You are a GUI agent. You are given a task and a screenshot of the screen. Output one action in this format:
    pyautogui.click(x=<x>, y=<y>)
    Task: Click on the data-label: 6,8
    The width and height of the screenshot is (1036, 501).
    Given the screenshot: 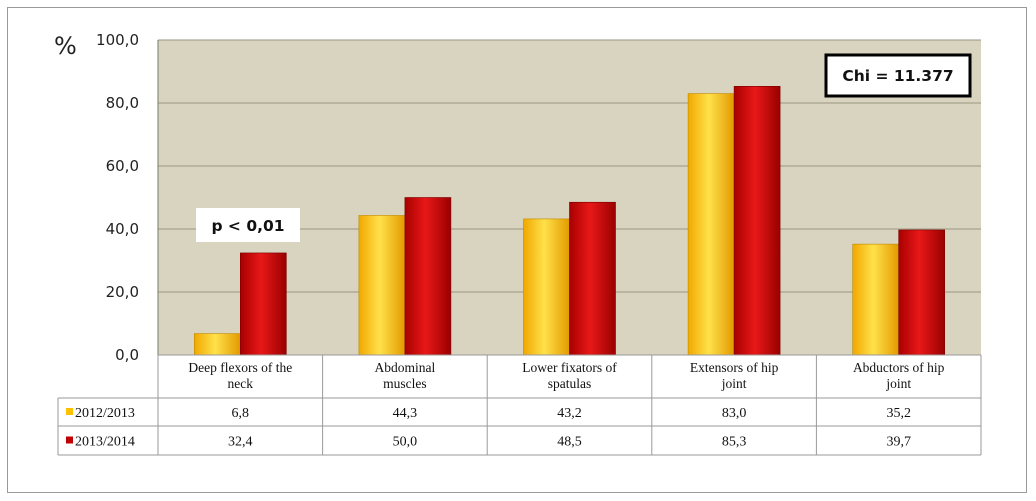 What is the action you would take?
    pyautogui.click(x=241, y=413)
    